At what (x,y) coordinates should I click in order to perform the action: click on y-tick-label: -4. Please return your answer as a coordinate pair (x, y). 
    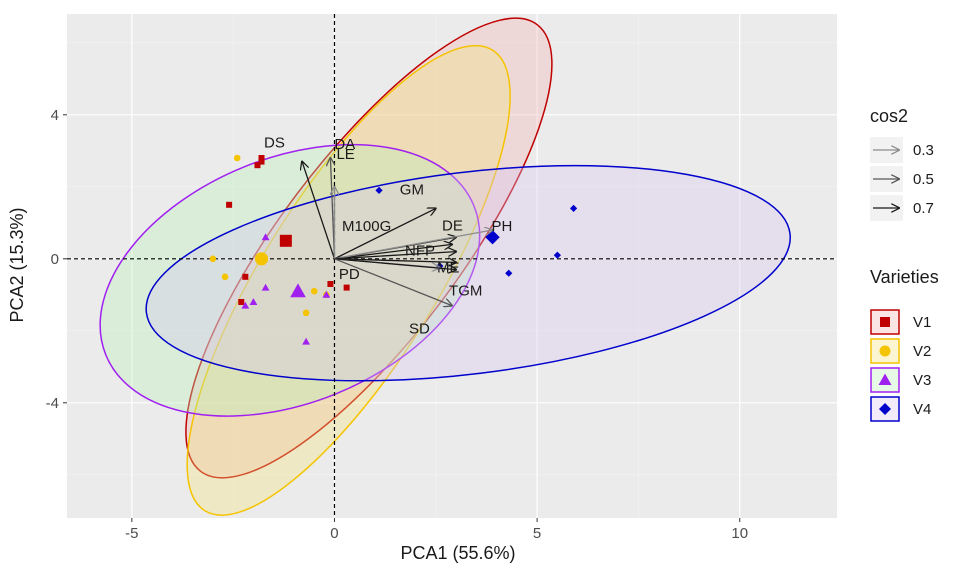
    Looking at the image, I should click on (52, 403).